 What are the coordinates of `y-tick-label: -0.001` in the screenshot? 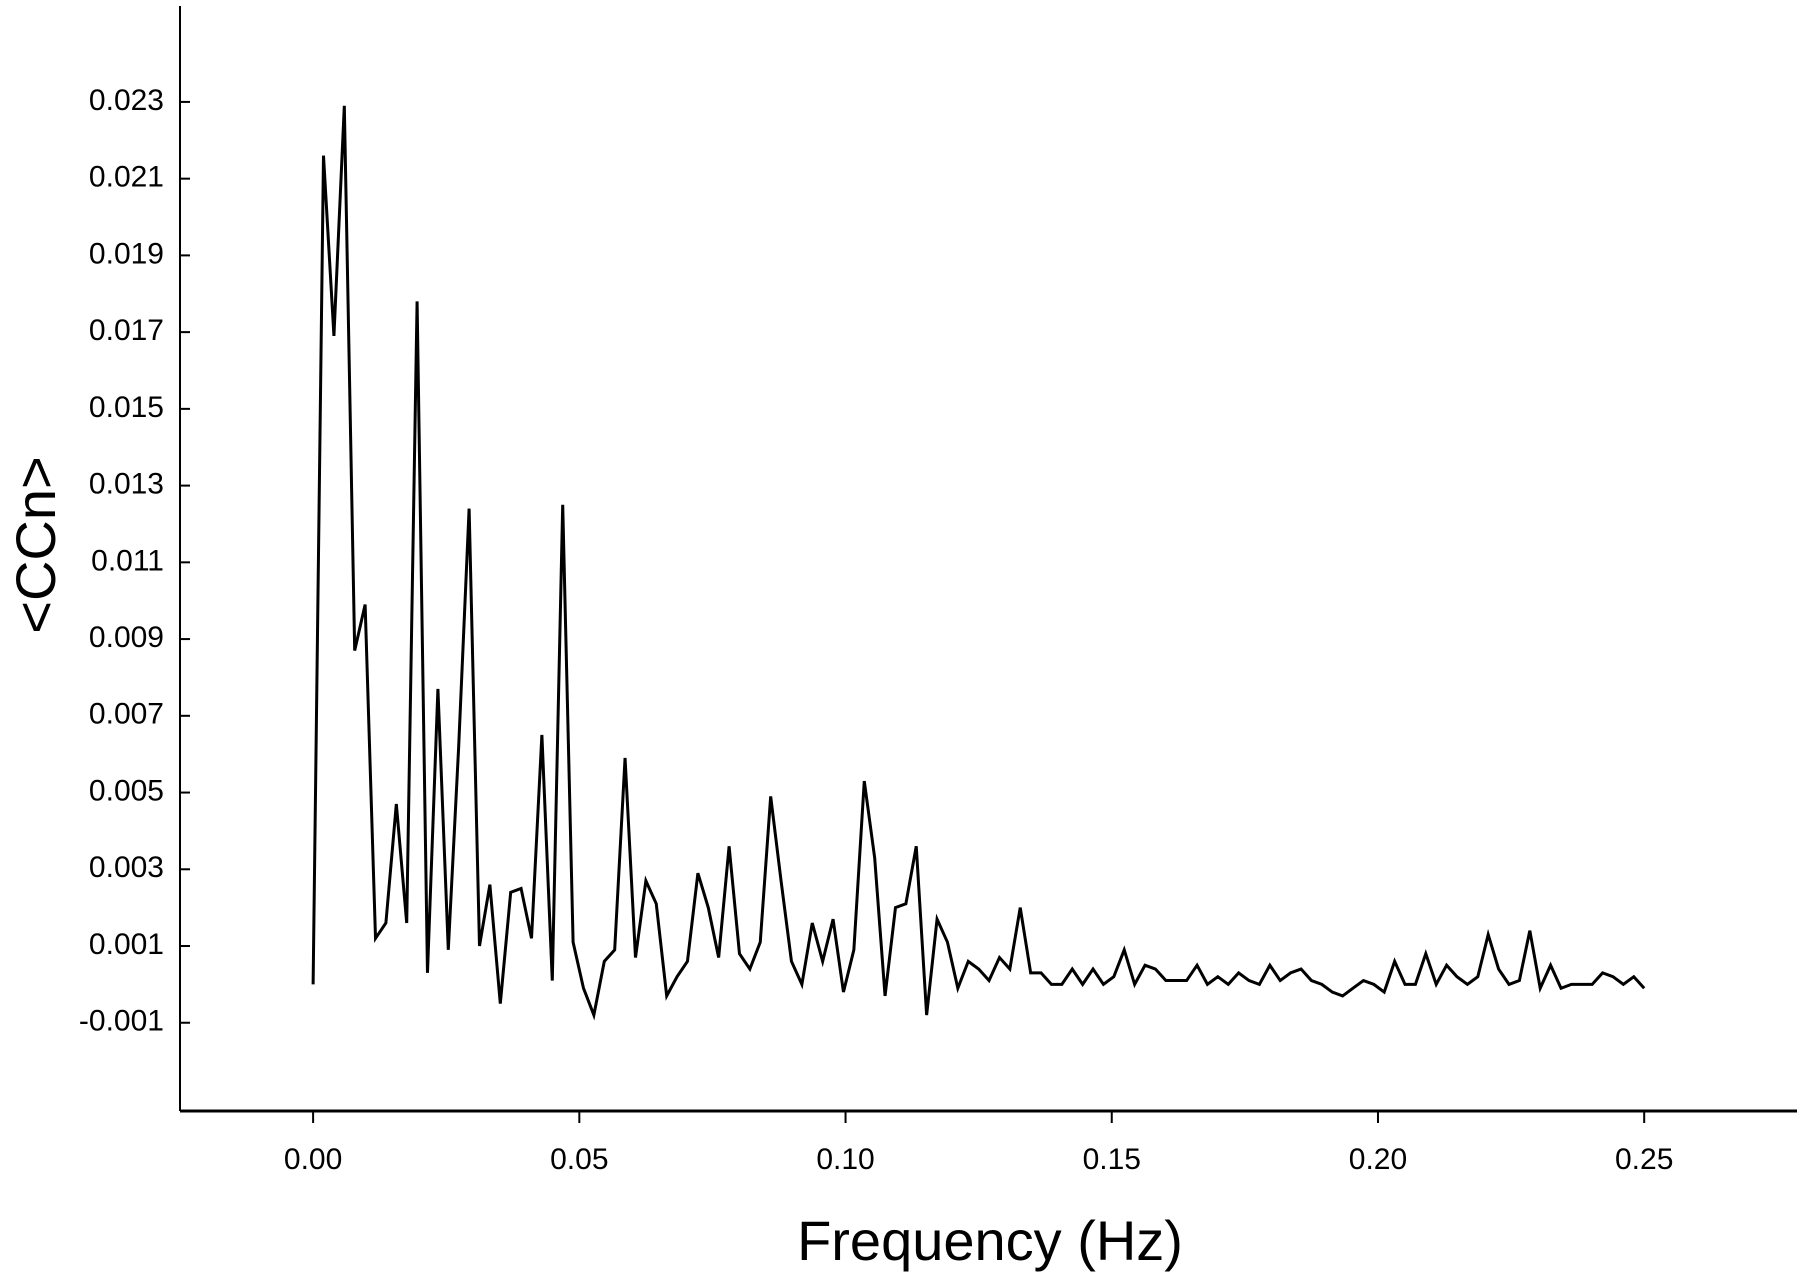 It's located at (121, 1021).